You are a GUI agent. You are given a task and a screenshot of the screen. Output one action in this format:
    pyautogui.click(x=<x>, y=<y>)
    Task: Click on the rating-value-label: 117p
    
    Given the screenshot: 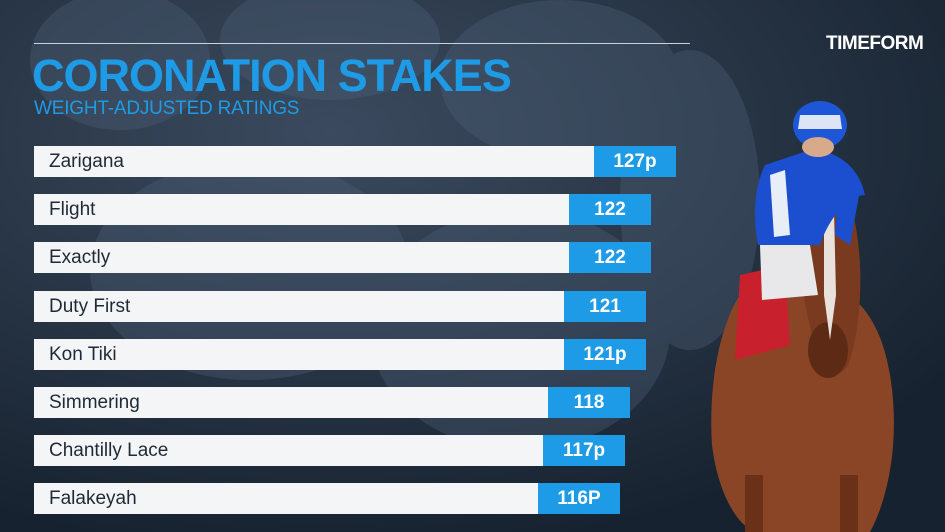 What is the action you would take?
    pyautogui.click(x=584, y=450)
    